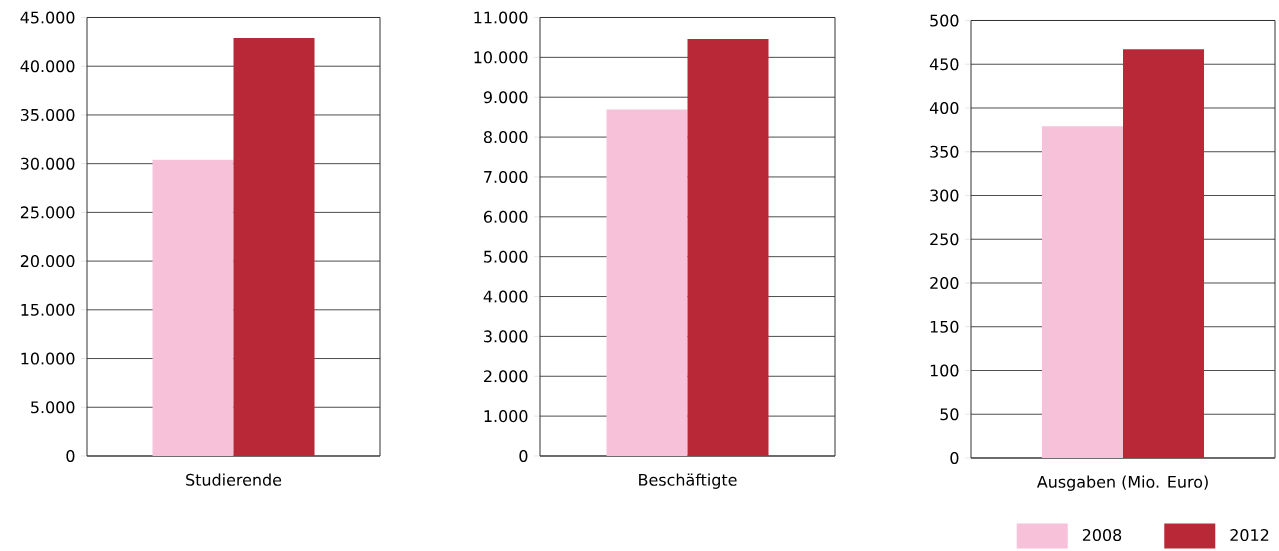 Image resolution: width=1279 pixels, height=551 pixels. Describe the element at coordinates (944, 326) in the screenshot. I see `y-tick-label: 150` at that location.